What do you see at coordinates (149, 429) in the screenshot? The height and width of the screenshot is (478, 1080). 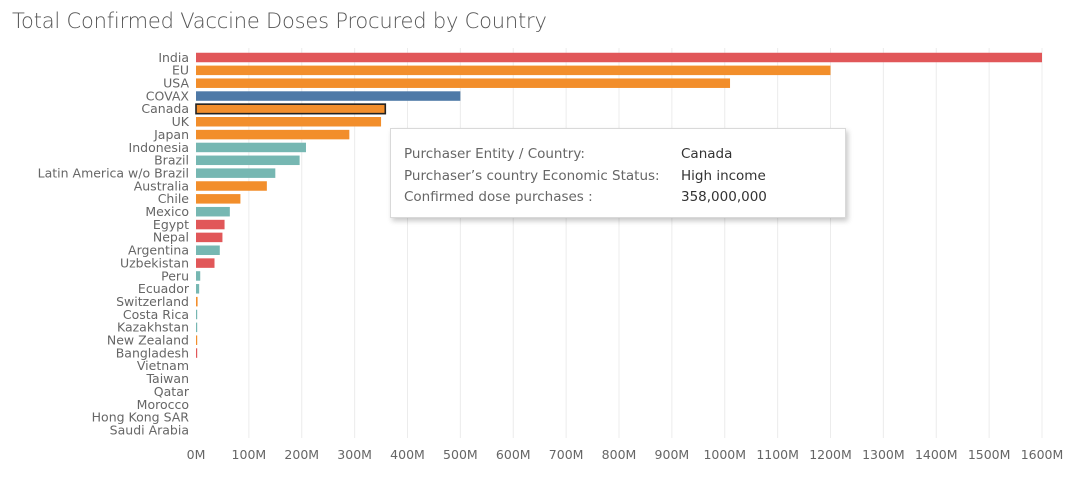 I see `category-label-saudi-arabia: Saudi Arabia` at bounding box center [149, 429].